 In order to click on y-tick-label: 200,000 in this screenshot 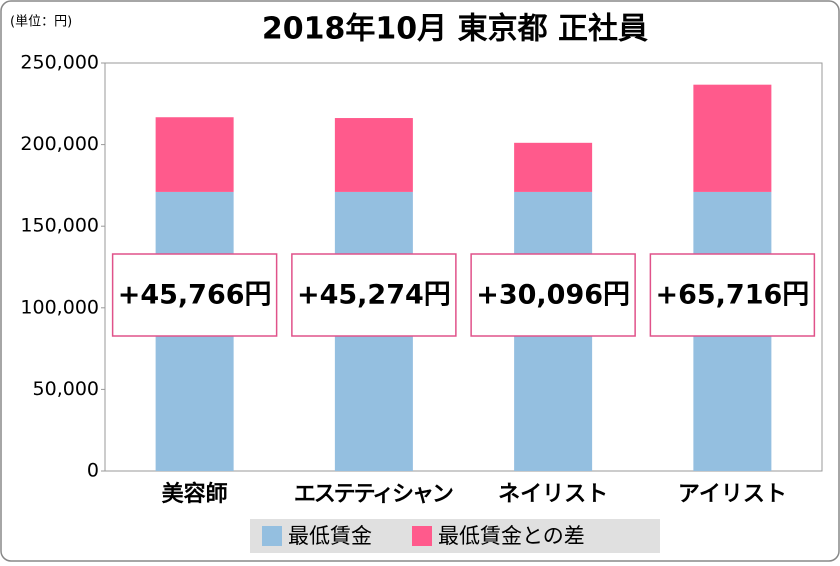, I will do `click(59, 144)`.